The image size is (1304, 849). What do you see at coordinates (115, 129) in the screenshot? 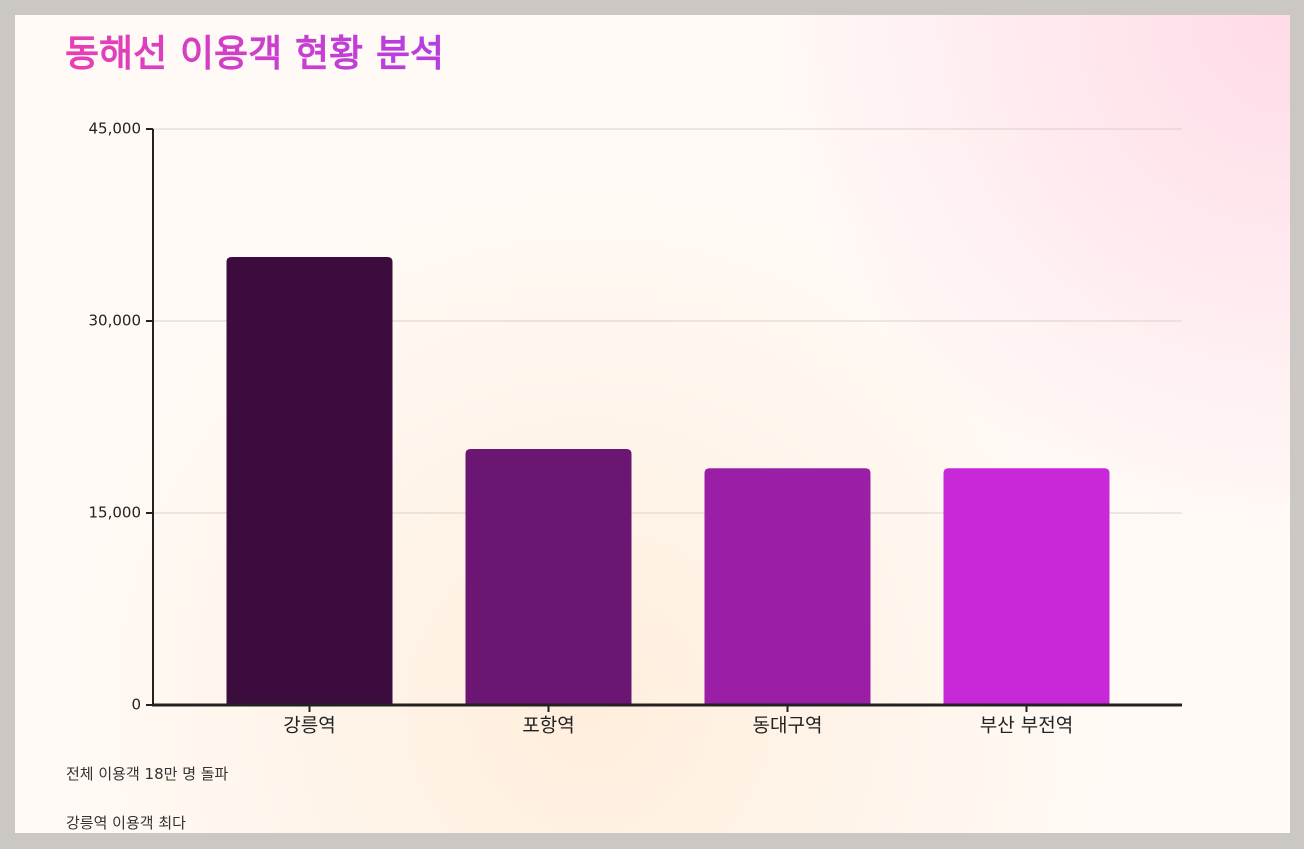
I see `y-tick-label: 45,000` at bounding box center [115, 129].